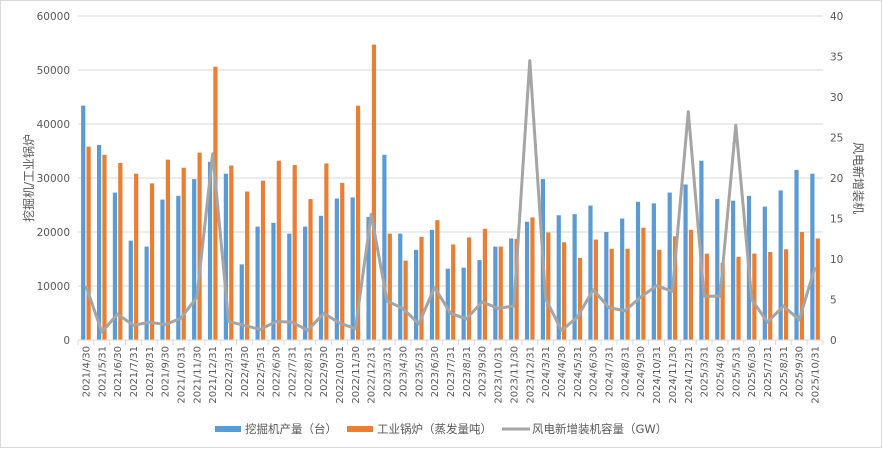 The image size is (882, 451). Describe the element at coordinates (836, 260) in the screenshot. I see `right-tick-label: 10` at that location.